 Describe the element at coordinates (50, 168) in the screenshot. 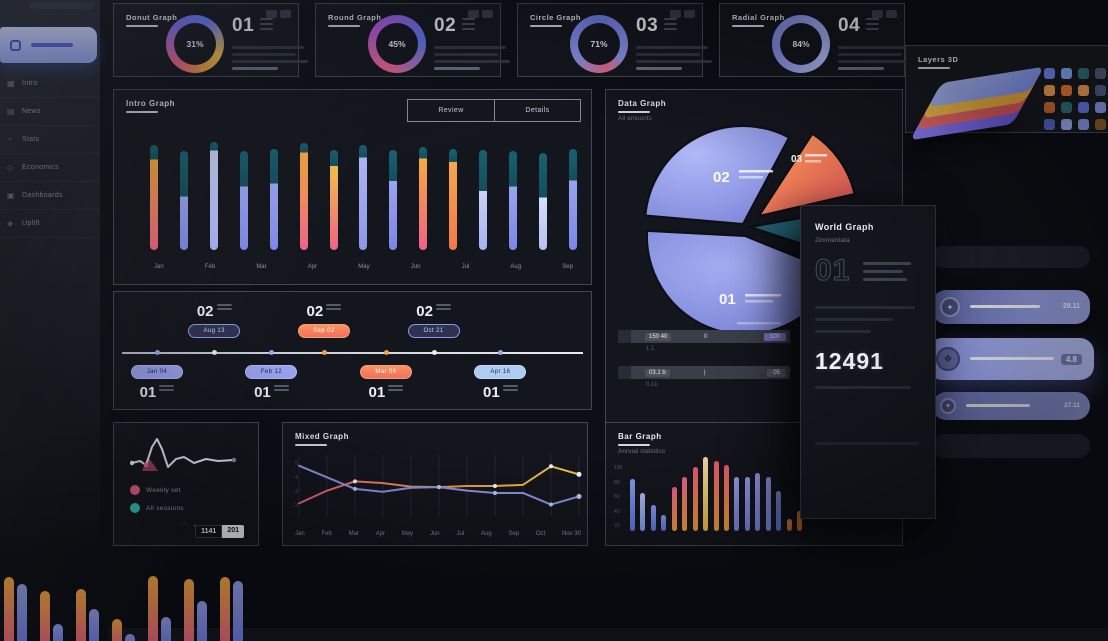

I see `sidebar-item-economics: ◇ Economics` at that location.